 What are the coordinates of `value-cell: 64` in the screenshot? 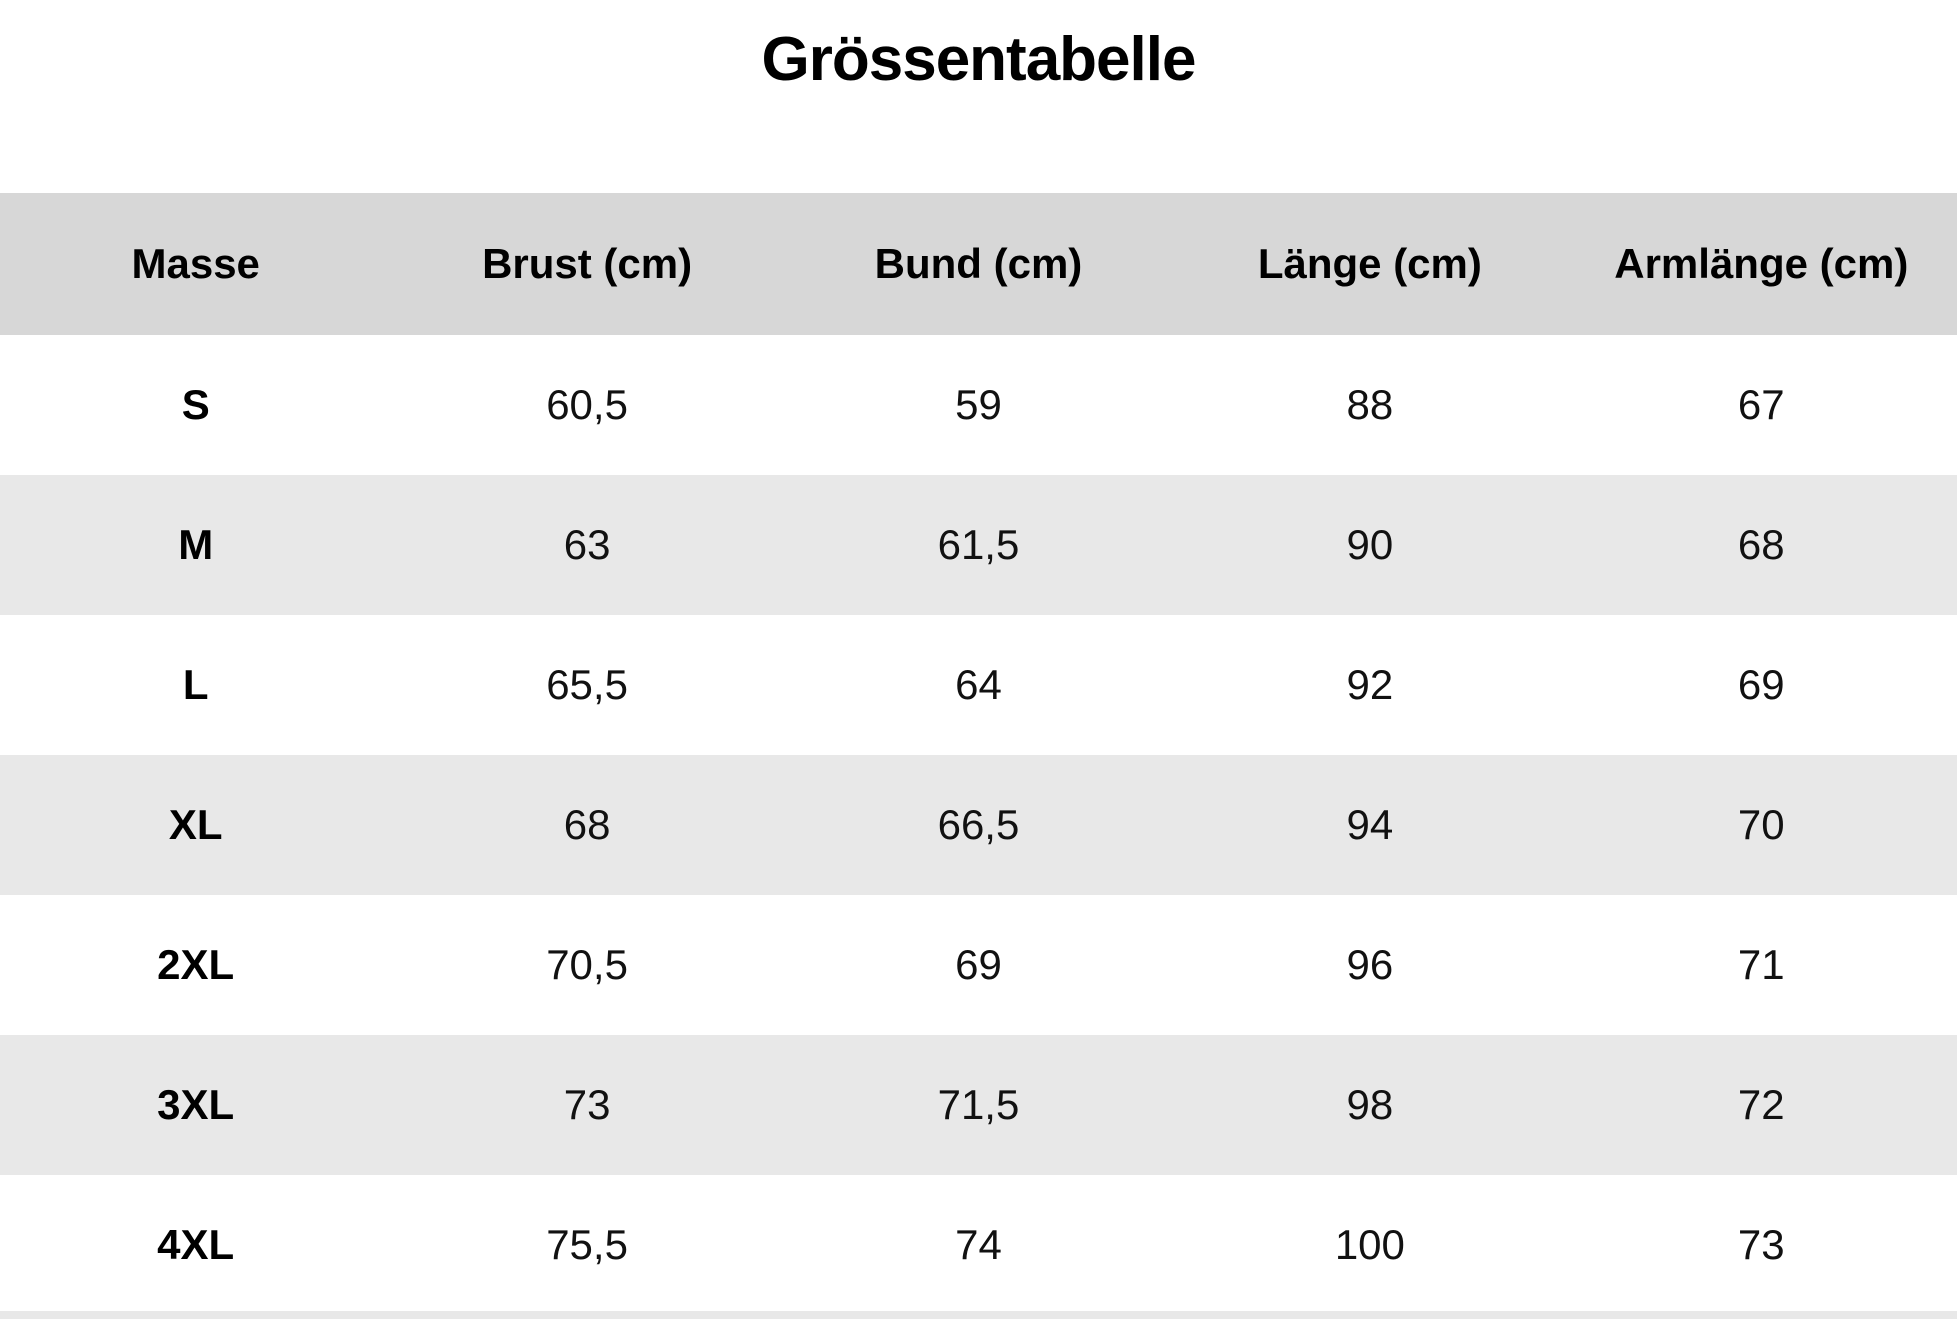 It's located at (978, 684).